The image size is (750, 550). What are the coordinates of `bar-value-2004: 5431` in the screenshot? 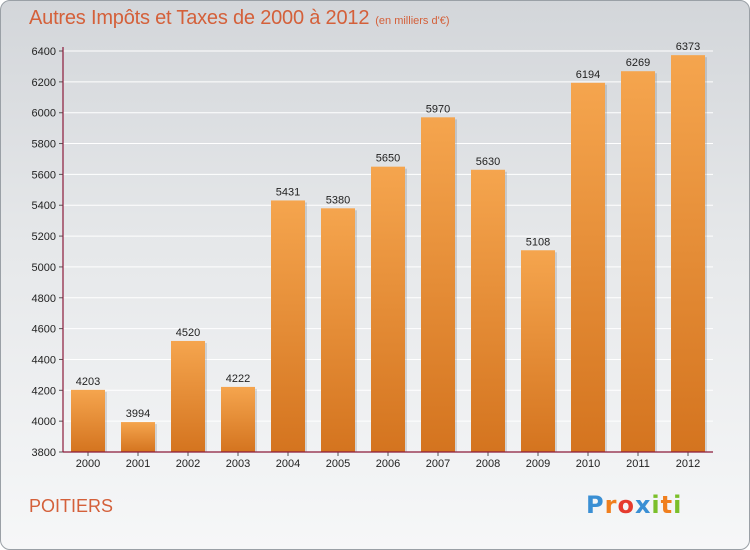 It's located at (288, 192).